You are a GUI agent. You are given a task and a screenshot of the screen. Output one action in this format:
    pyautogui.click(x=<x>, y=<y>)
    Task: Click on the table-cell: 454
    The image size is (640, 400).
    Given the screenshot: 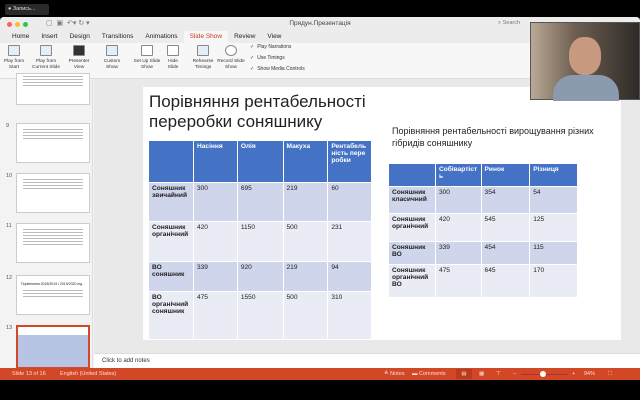 What is the action you would take?
    pyautogui.click(x=505, y=253)
    